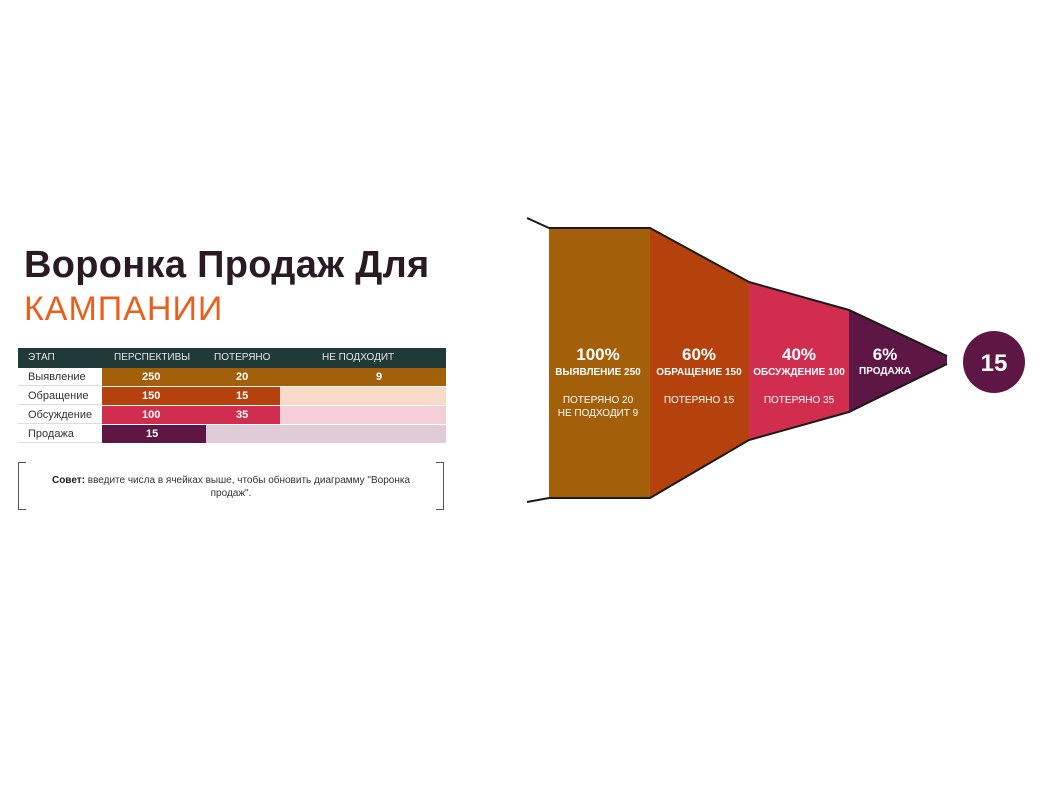 The height and width of the screenshot is (800, 1038). I want to click on stage3-bar, so click(191, 415).